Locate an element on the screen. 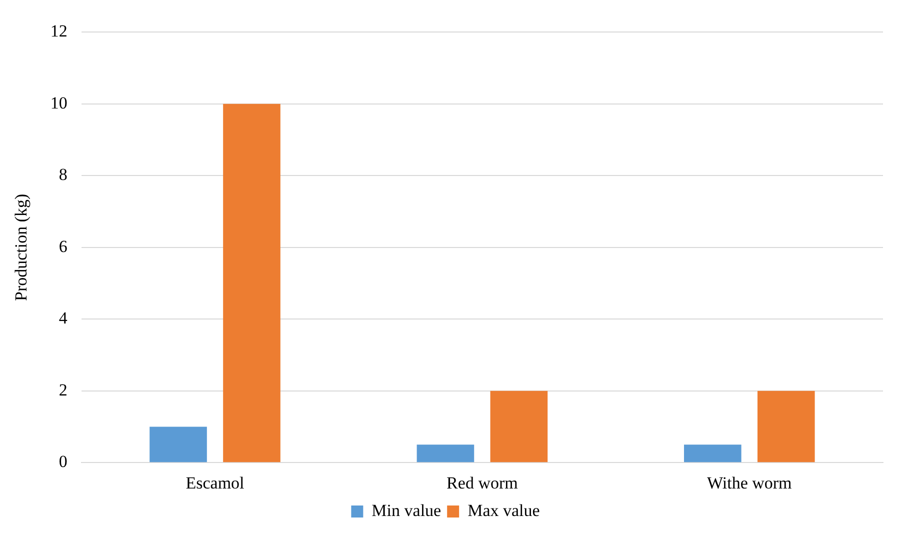 The image size is (901, 538). x-tick-label: Escamol is located at coordinates (215, 482).